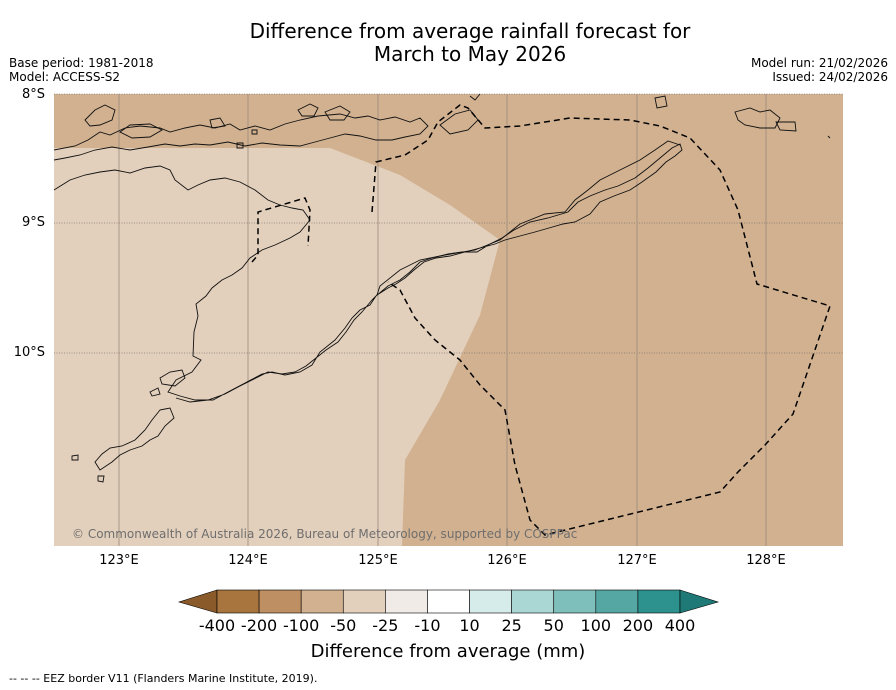 The image size is (896, 690). Describe the element at coordinates (343, 625) in the screenshot. I see `colorbar-tick-label: -50` at that location.